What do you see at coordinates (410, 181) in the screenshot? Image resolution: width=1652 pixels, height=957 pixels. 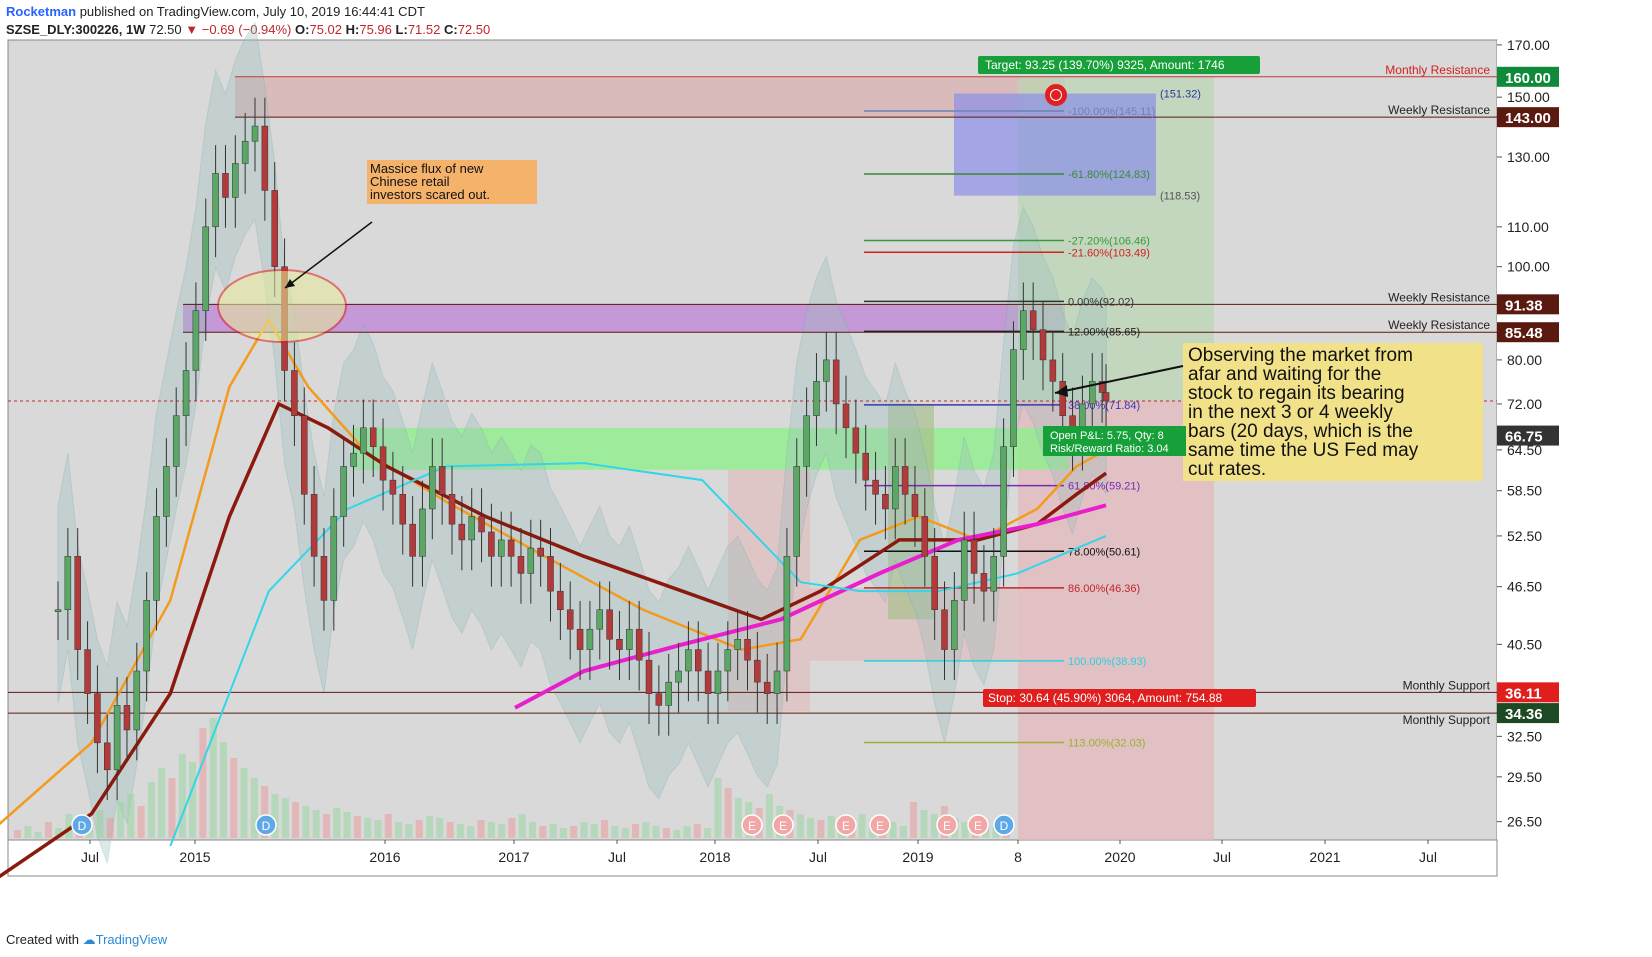 I see `annotation-1-line: Chinese retail` at bounding box center [410, 181].